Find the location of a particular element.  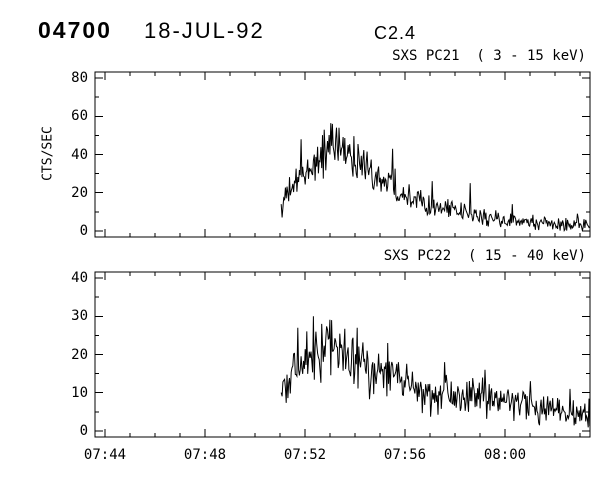

x-tick-label: 07:48 is located at coordinates (205, 455).